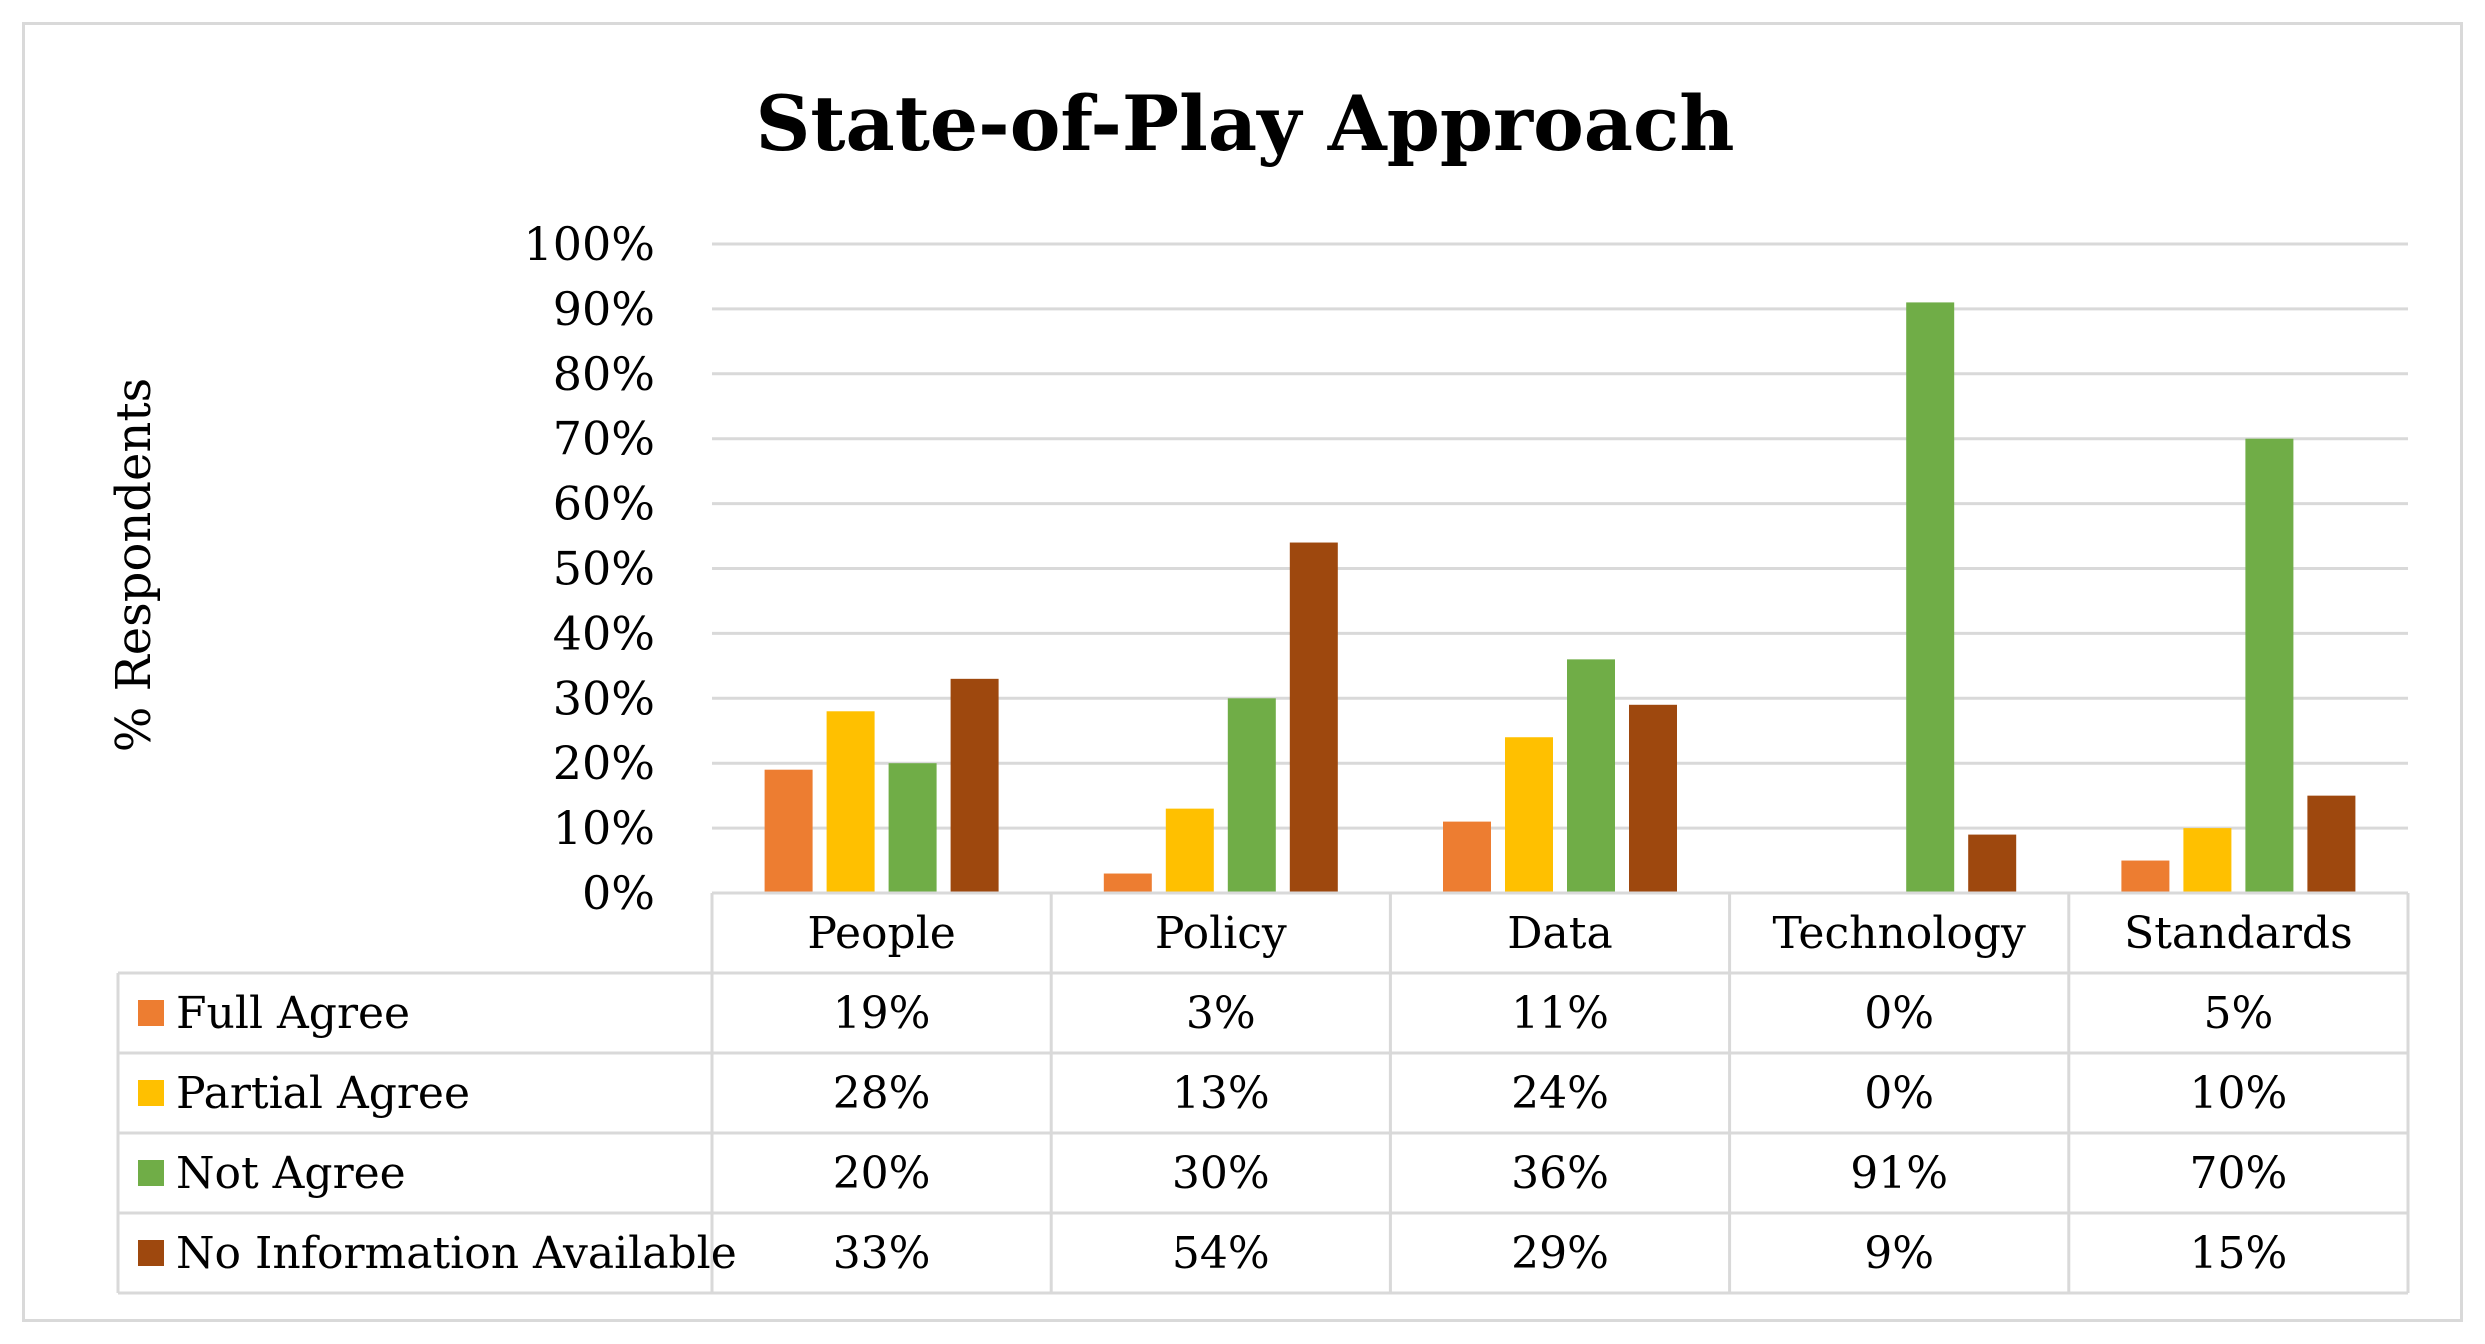  I want to click on table-cell-value: 24%, so click(1560, 1093).